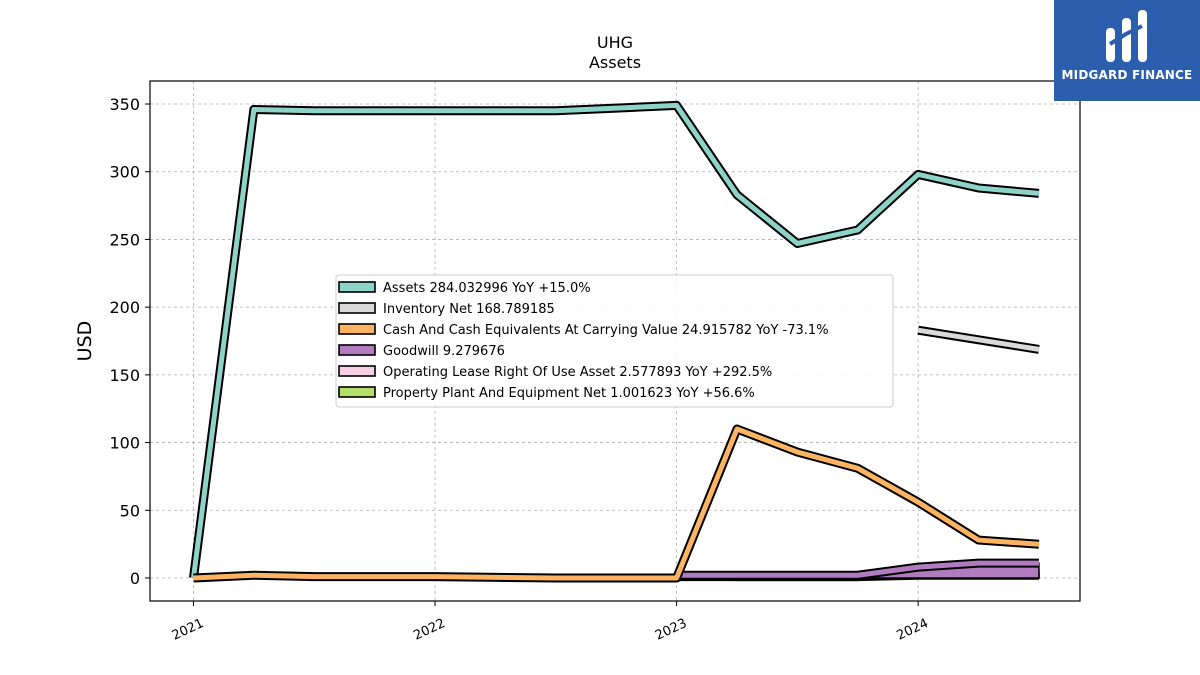 The height and width of the screenshot is (675, 1200). I want to click on y-tick-label: 200, so click(124, 307).